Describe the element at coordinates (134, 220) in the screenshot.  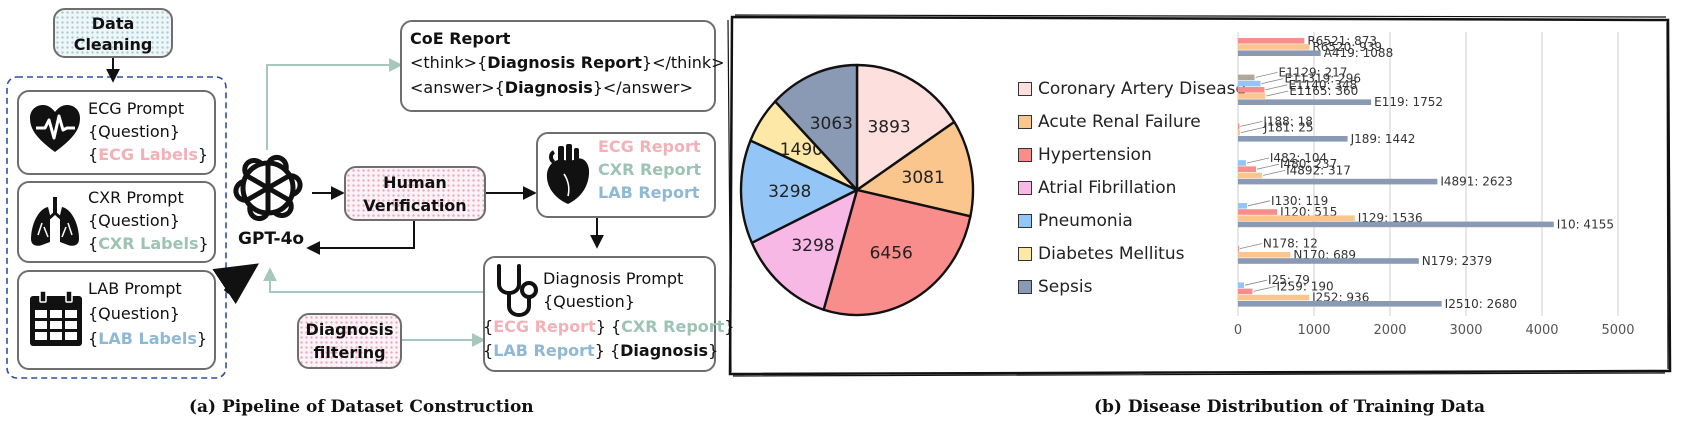
I see `cxr-prompt-question: {Question}` at that location.